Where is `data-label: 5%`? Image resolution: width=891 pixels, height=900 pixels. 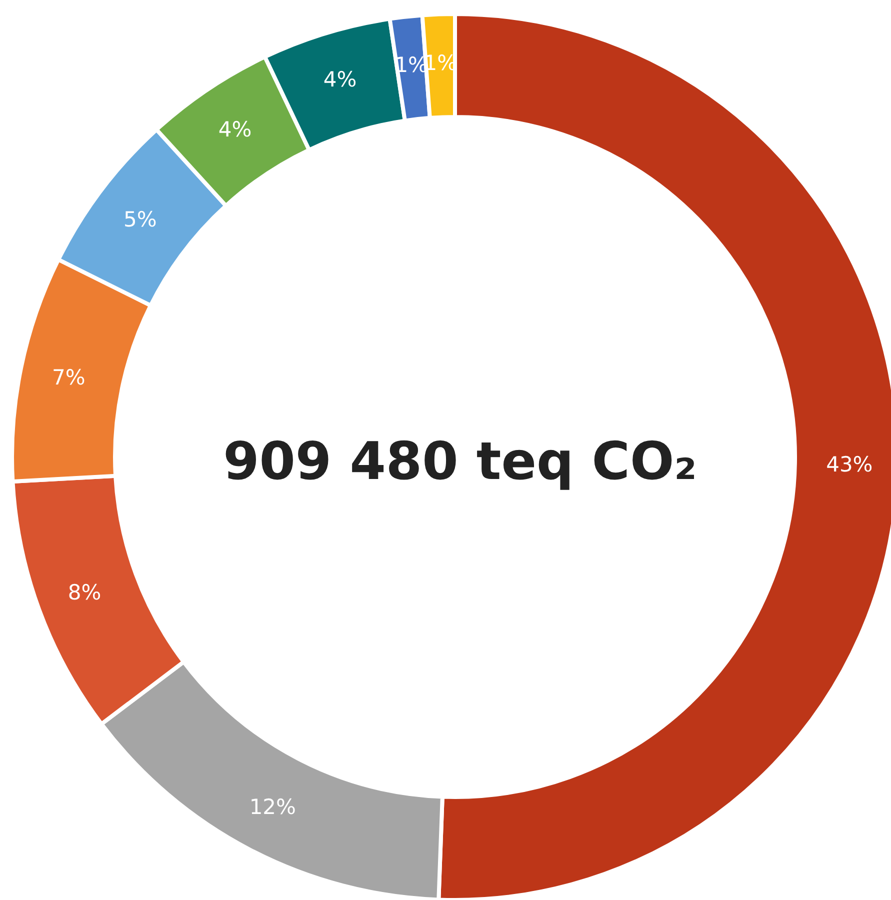 data-label: 5% is located at coordinates (140, 219).